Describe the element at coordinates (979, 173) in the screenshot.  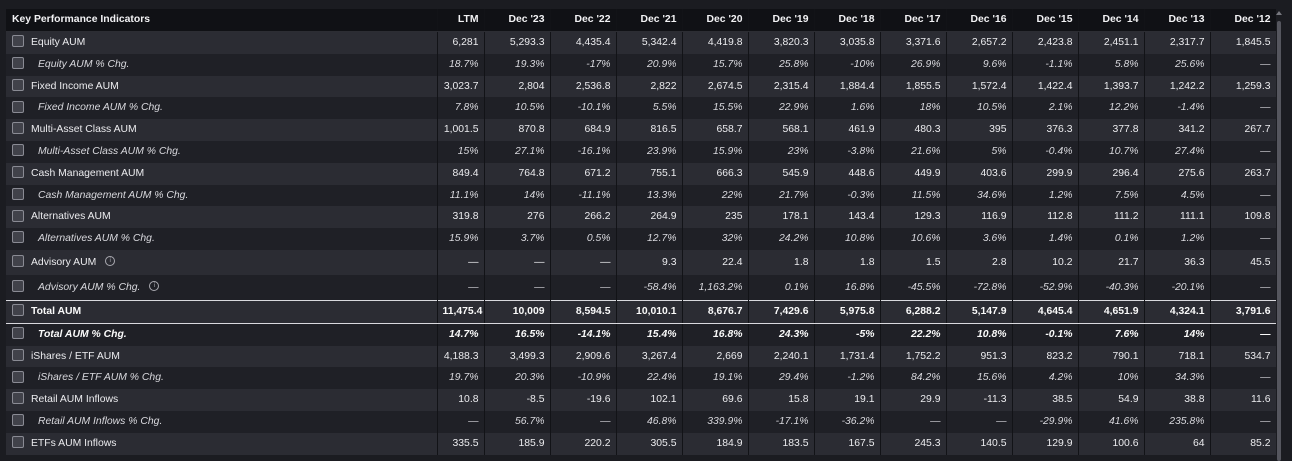
I see `value-cell: 403.6` at that location.